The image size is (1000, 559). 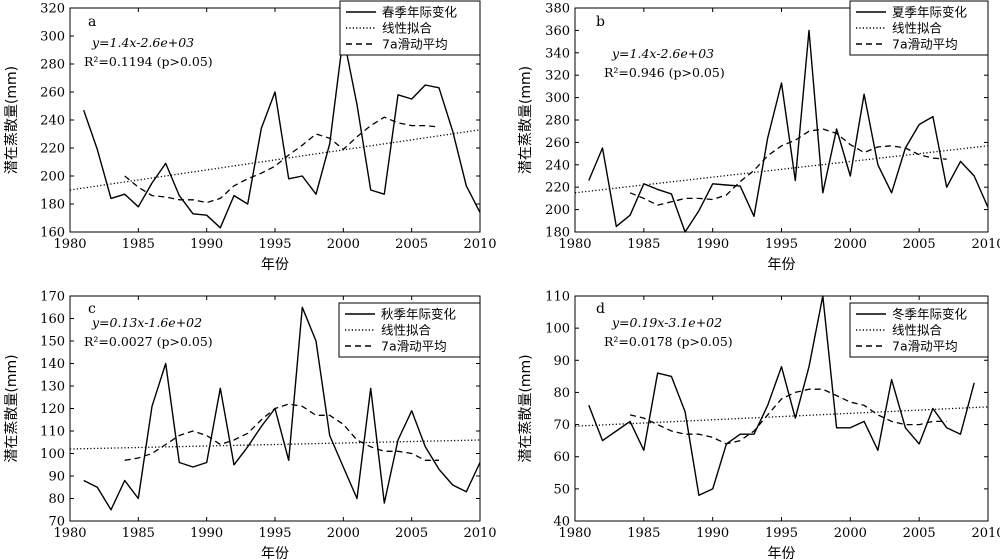 What do you see at coordinates (52, 297) in the screenshot?
I see `y-tick-label: 170` at bounding box center [52, 297].